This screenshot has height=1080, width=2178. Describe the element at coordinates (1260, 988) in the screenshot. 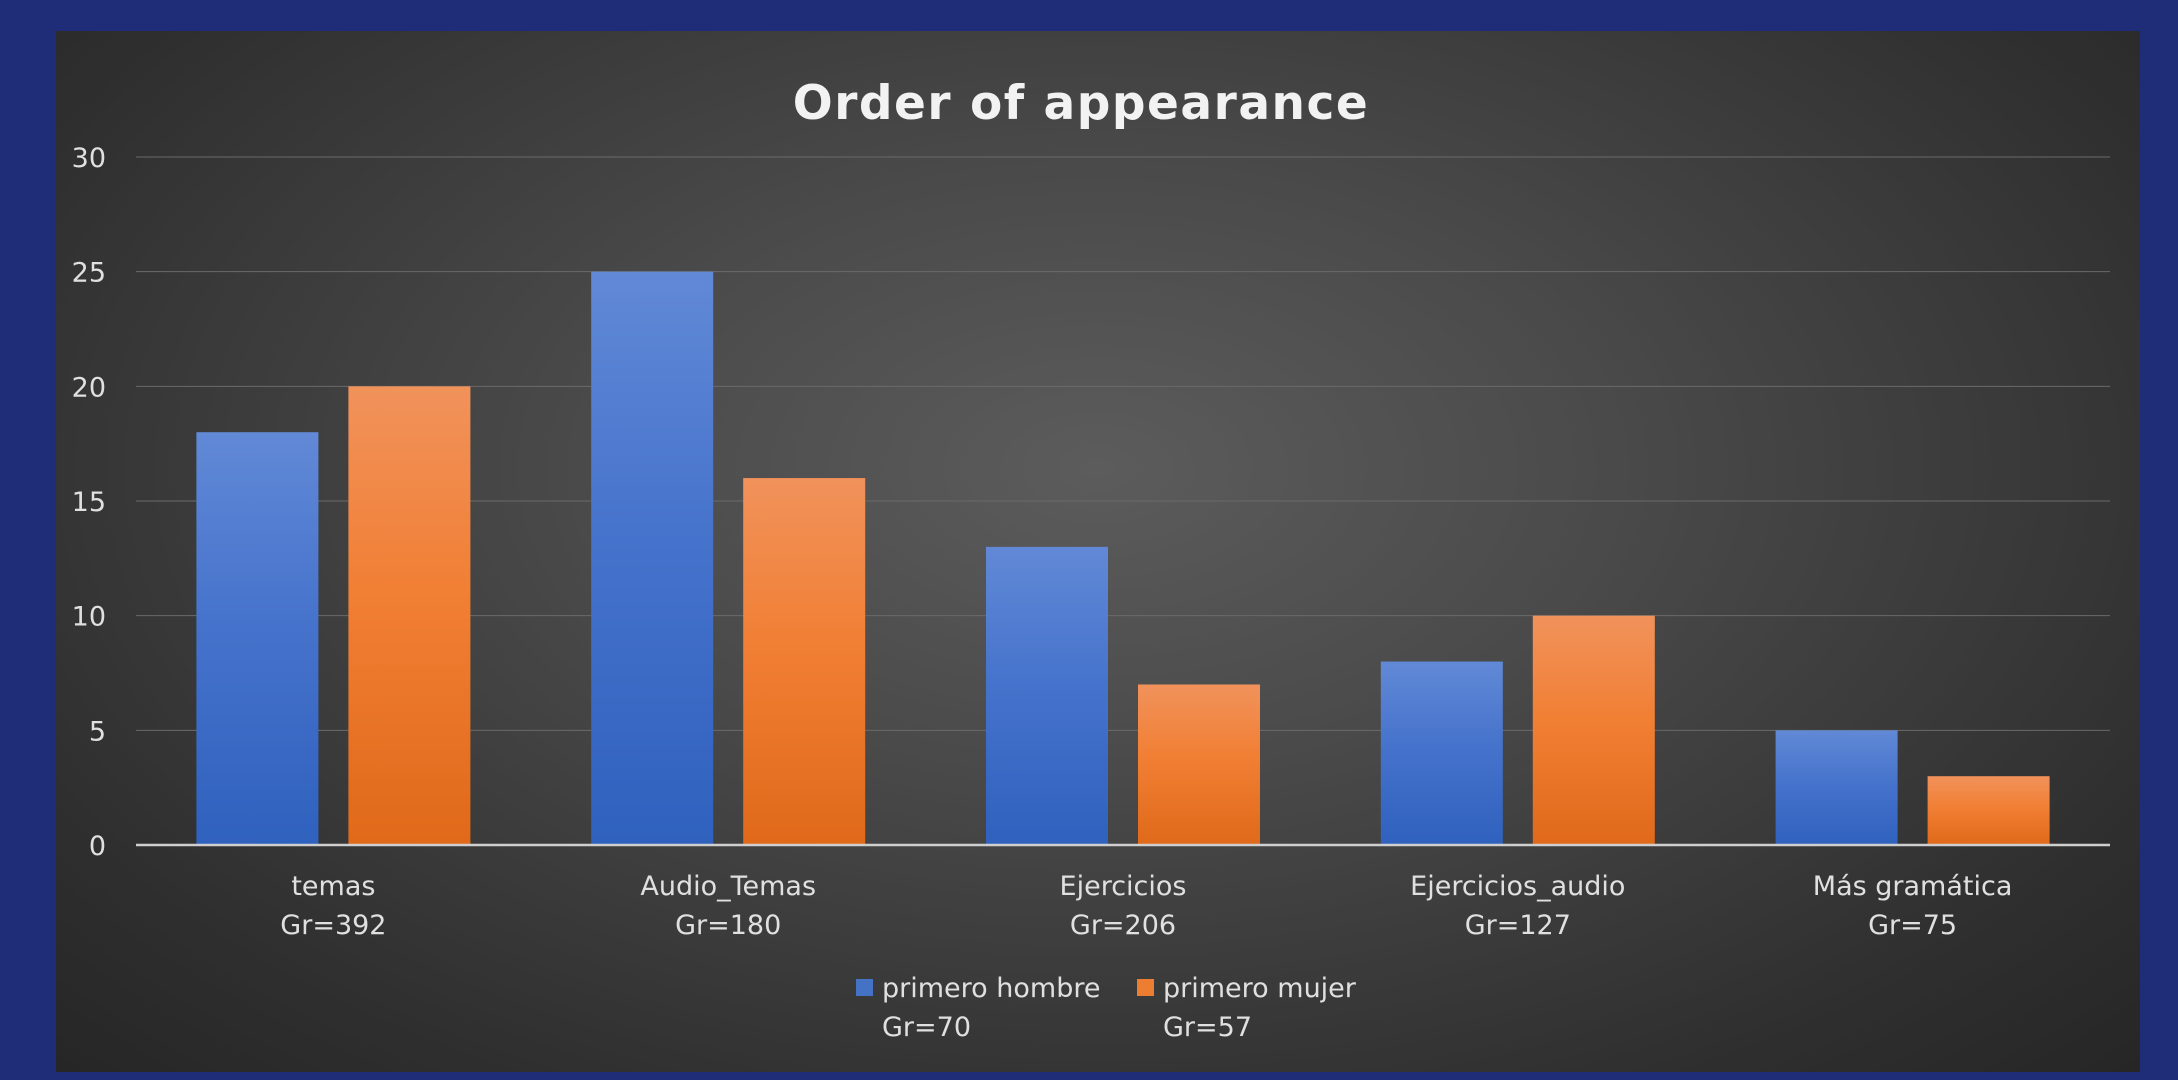

I see `legend-label: primero mujer` at that location.